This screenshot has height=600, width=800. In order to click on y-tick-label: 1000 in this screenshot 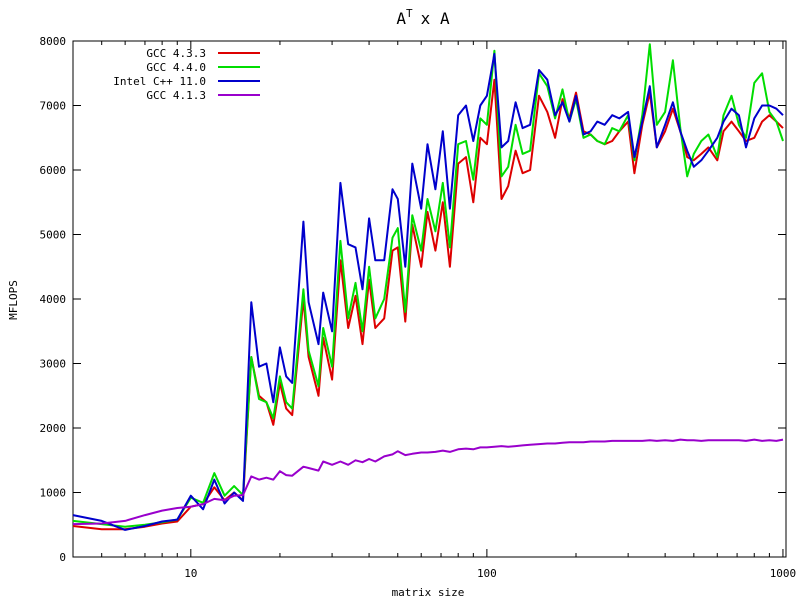, I will do `click(53, 493)`.